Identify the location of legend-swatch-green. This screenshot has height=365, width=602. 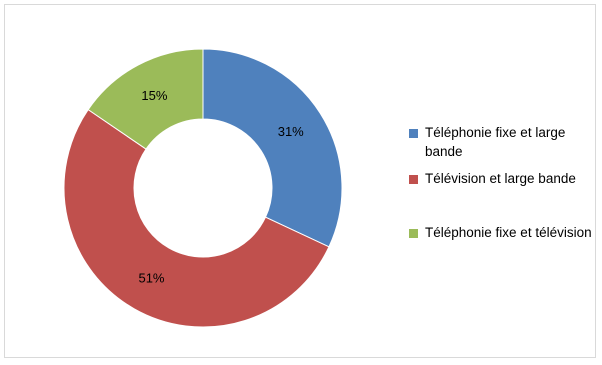
(413, 233).